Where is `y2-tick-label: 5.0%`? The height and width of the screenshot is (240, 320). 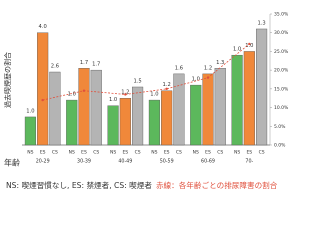
y2-tick-label: 5.0% is located at coordinates (280, 127).